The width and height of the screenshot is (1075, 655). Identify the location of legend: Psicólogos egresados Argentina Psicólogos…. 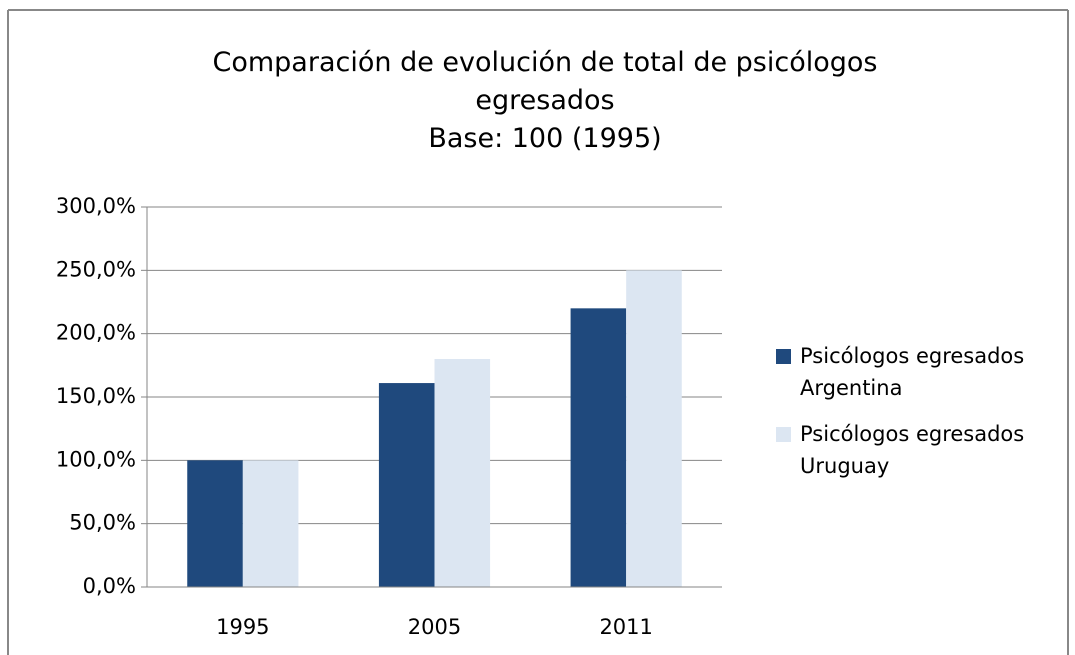
(921, 418).